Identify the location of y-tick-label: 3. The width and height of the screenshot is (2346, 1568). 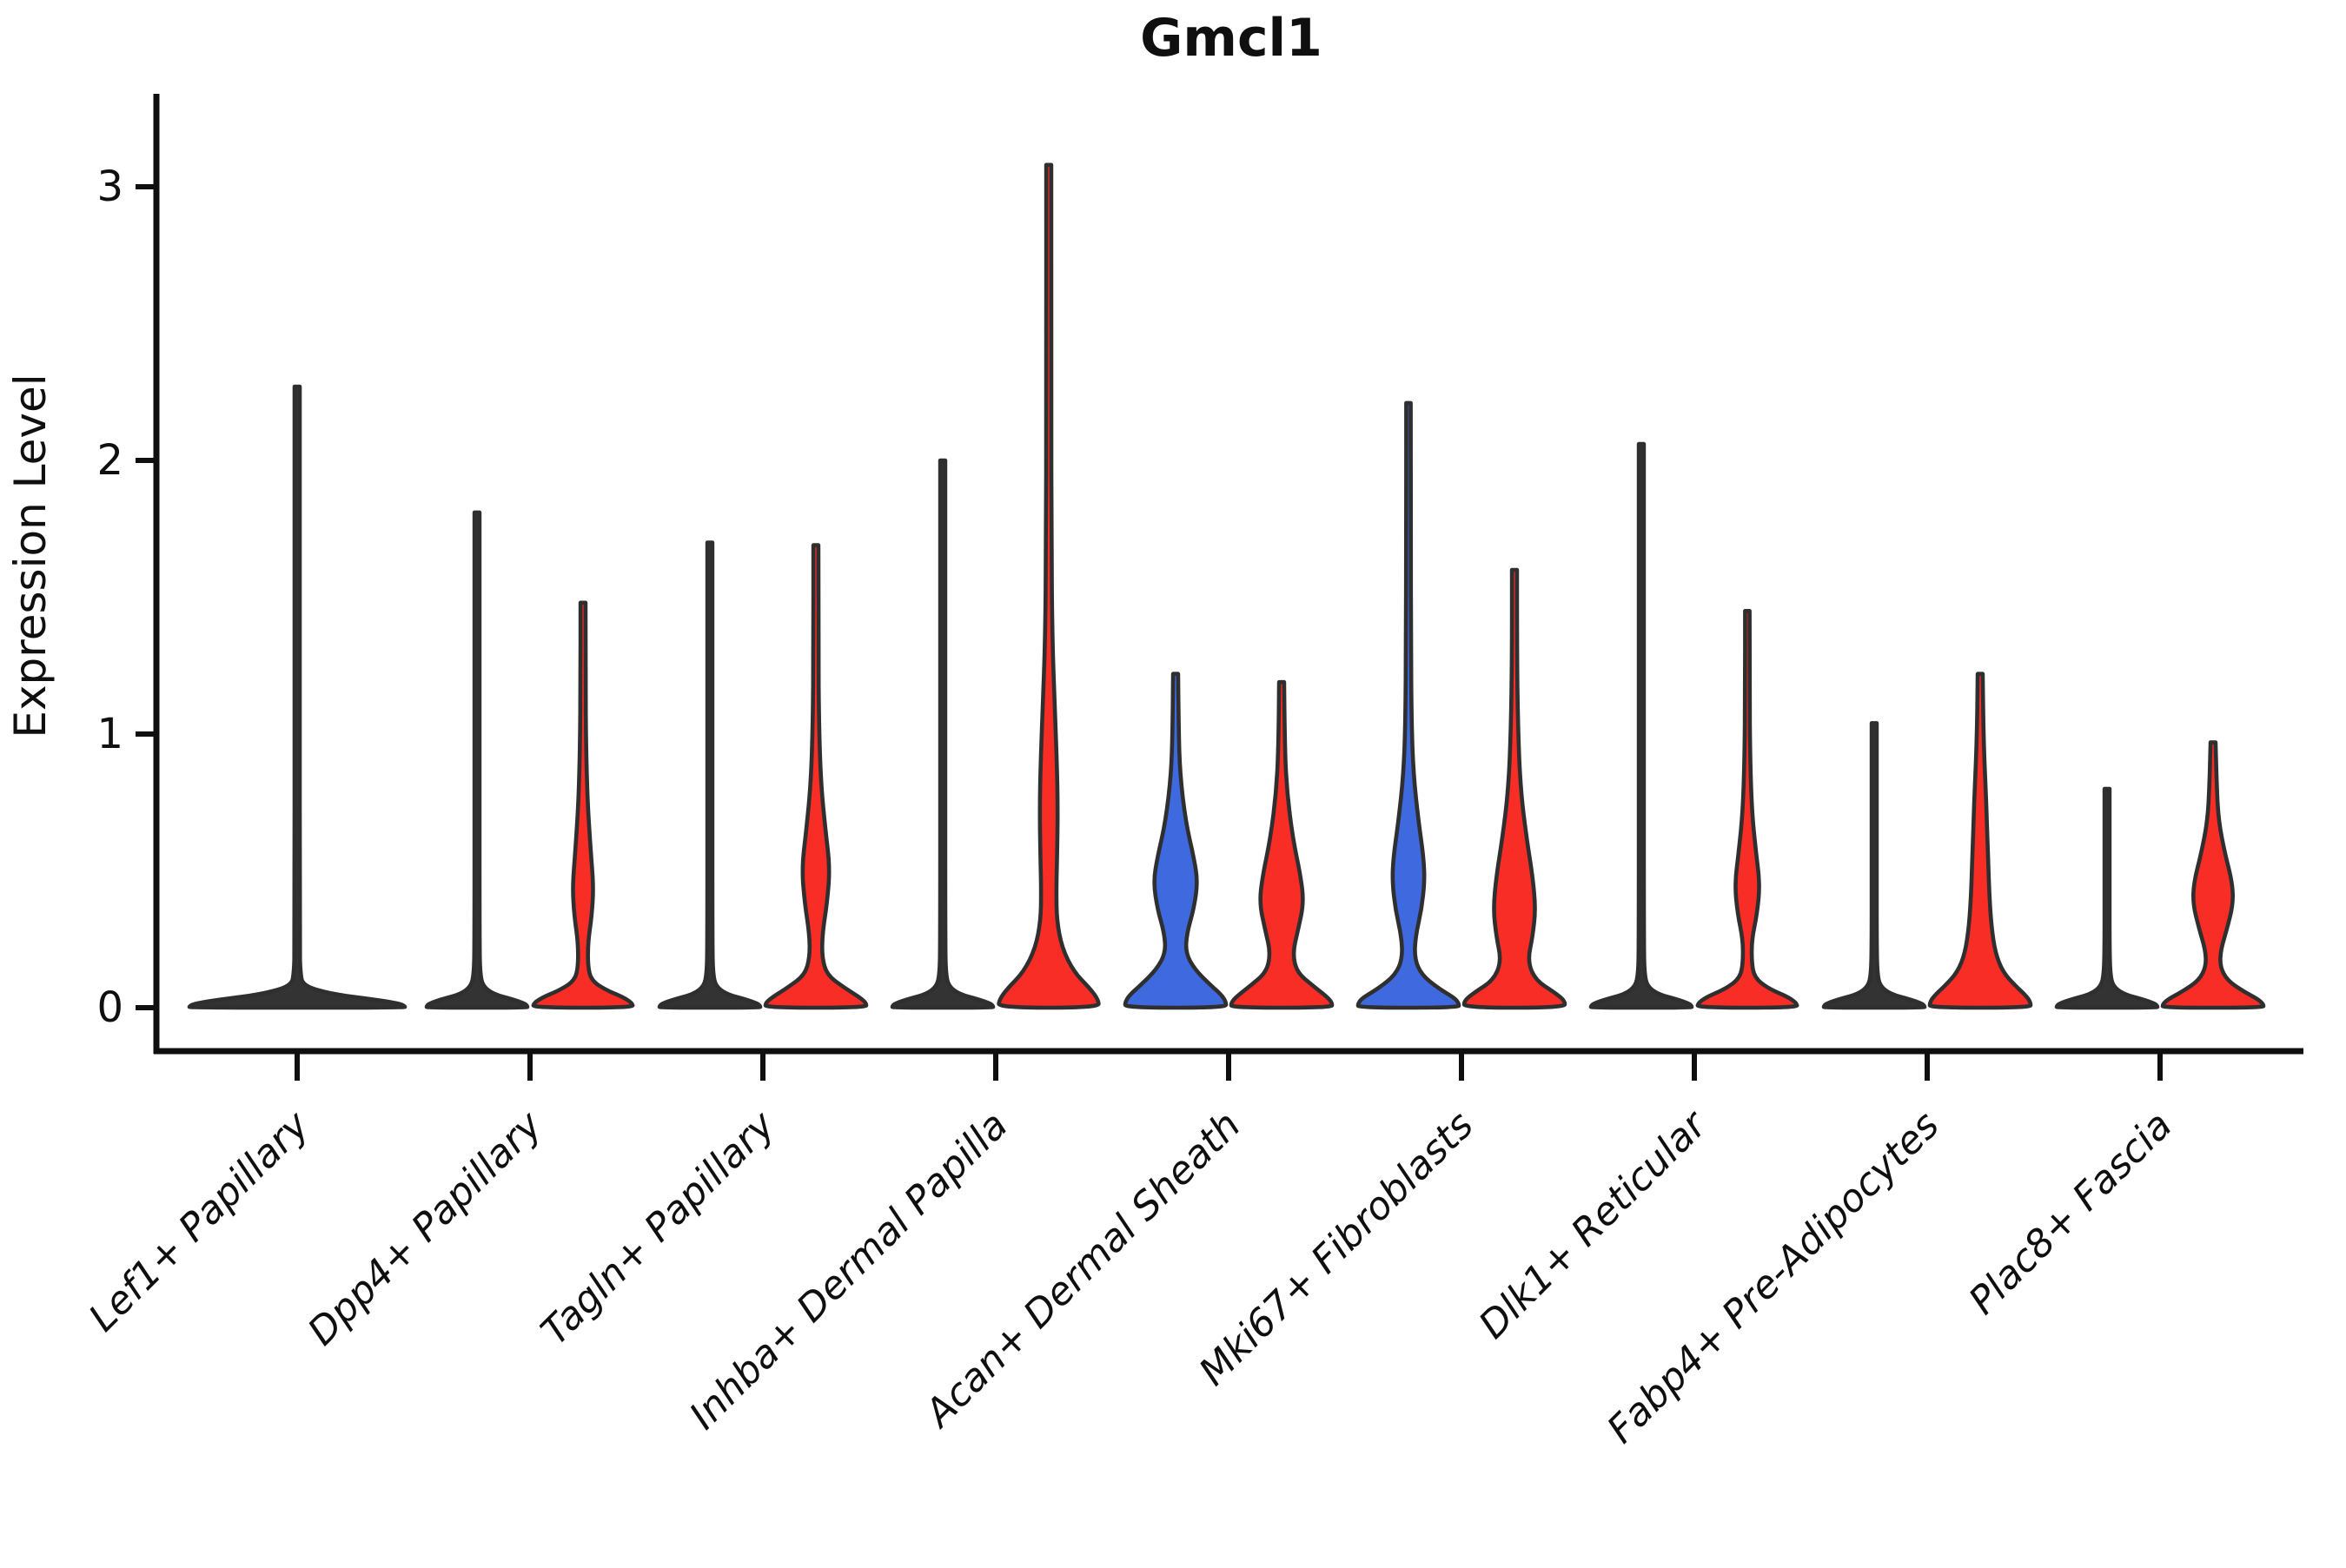
(110, 186).